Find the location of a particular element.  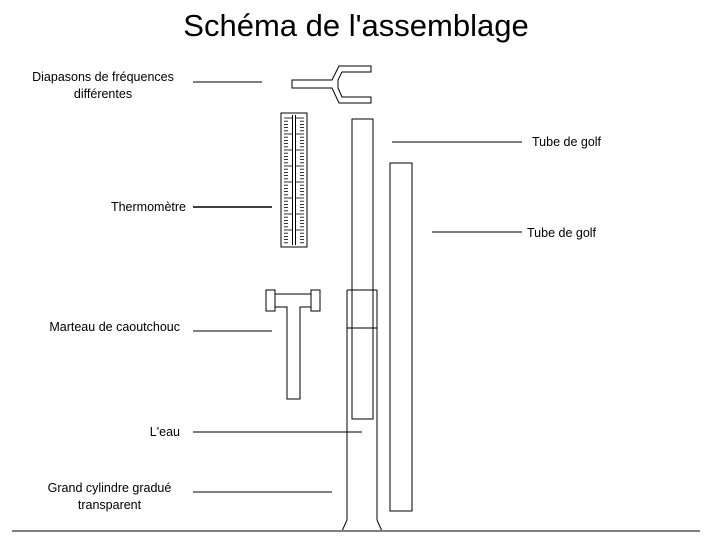

diagram-title: Schéma de l'assemblage is located at coordinates (356, 25).